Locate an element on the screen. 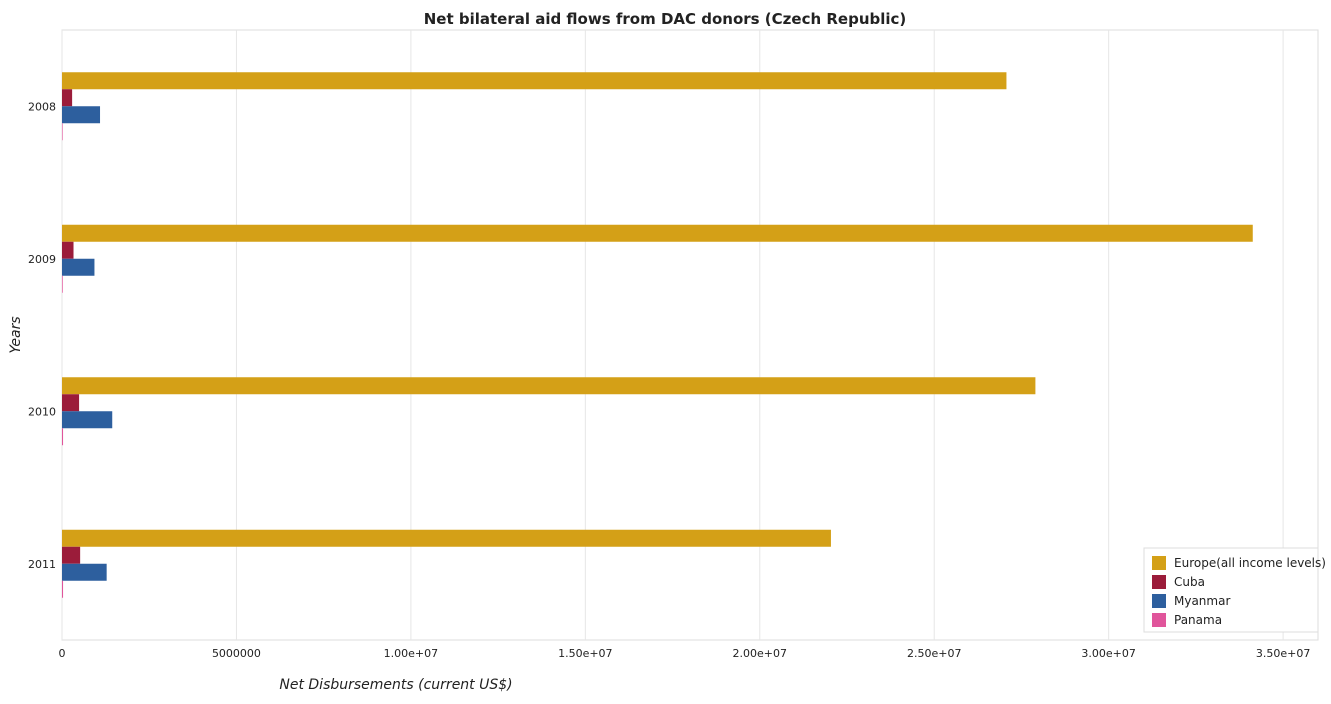  bar-cuba-2009 is located at coordinates (68, 250).